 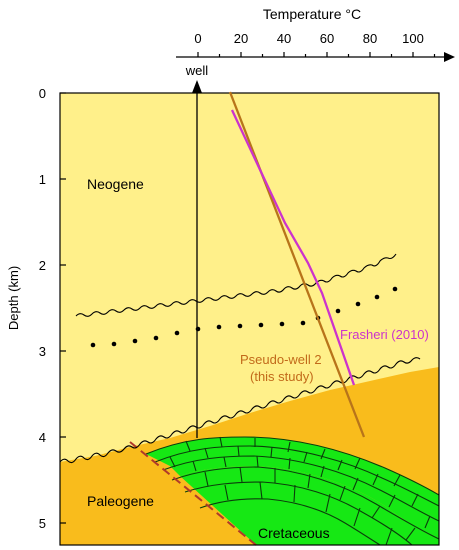 What do you see at coordinates (42, 523) in the screenshot?
I see `depth-tick-label: 5` at bounding box center [42, 523].